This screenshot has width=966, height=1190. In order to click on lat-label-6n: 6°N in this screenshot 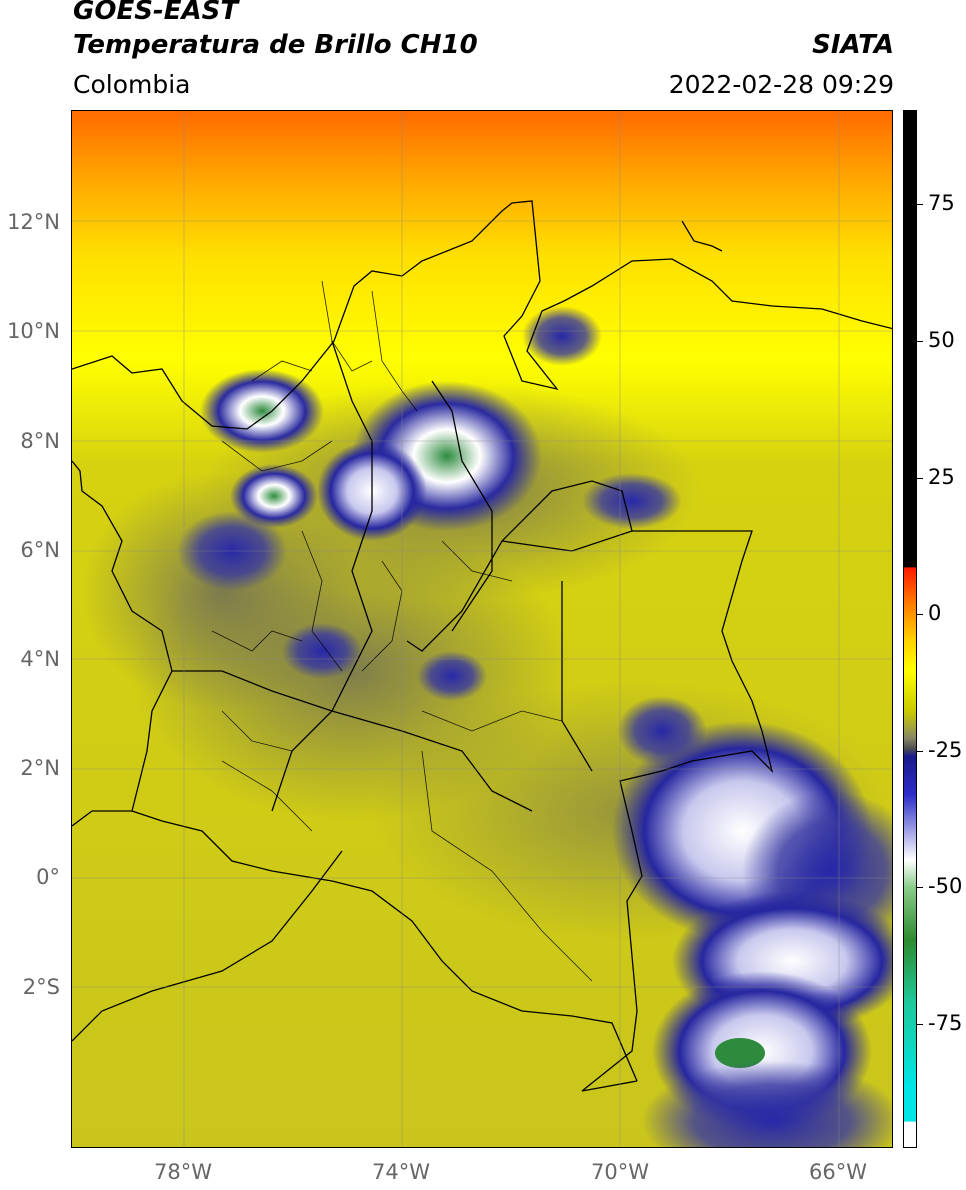, I will do `click(40, 550)`.